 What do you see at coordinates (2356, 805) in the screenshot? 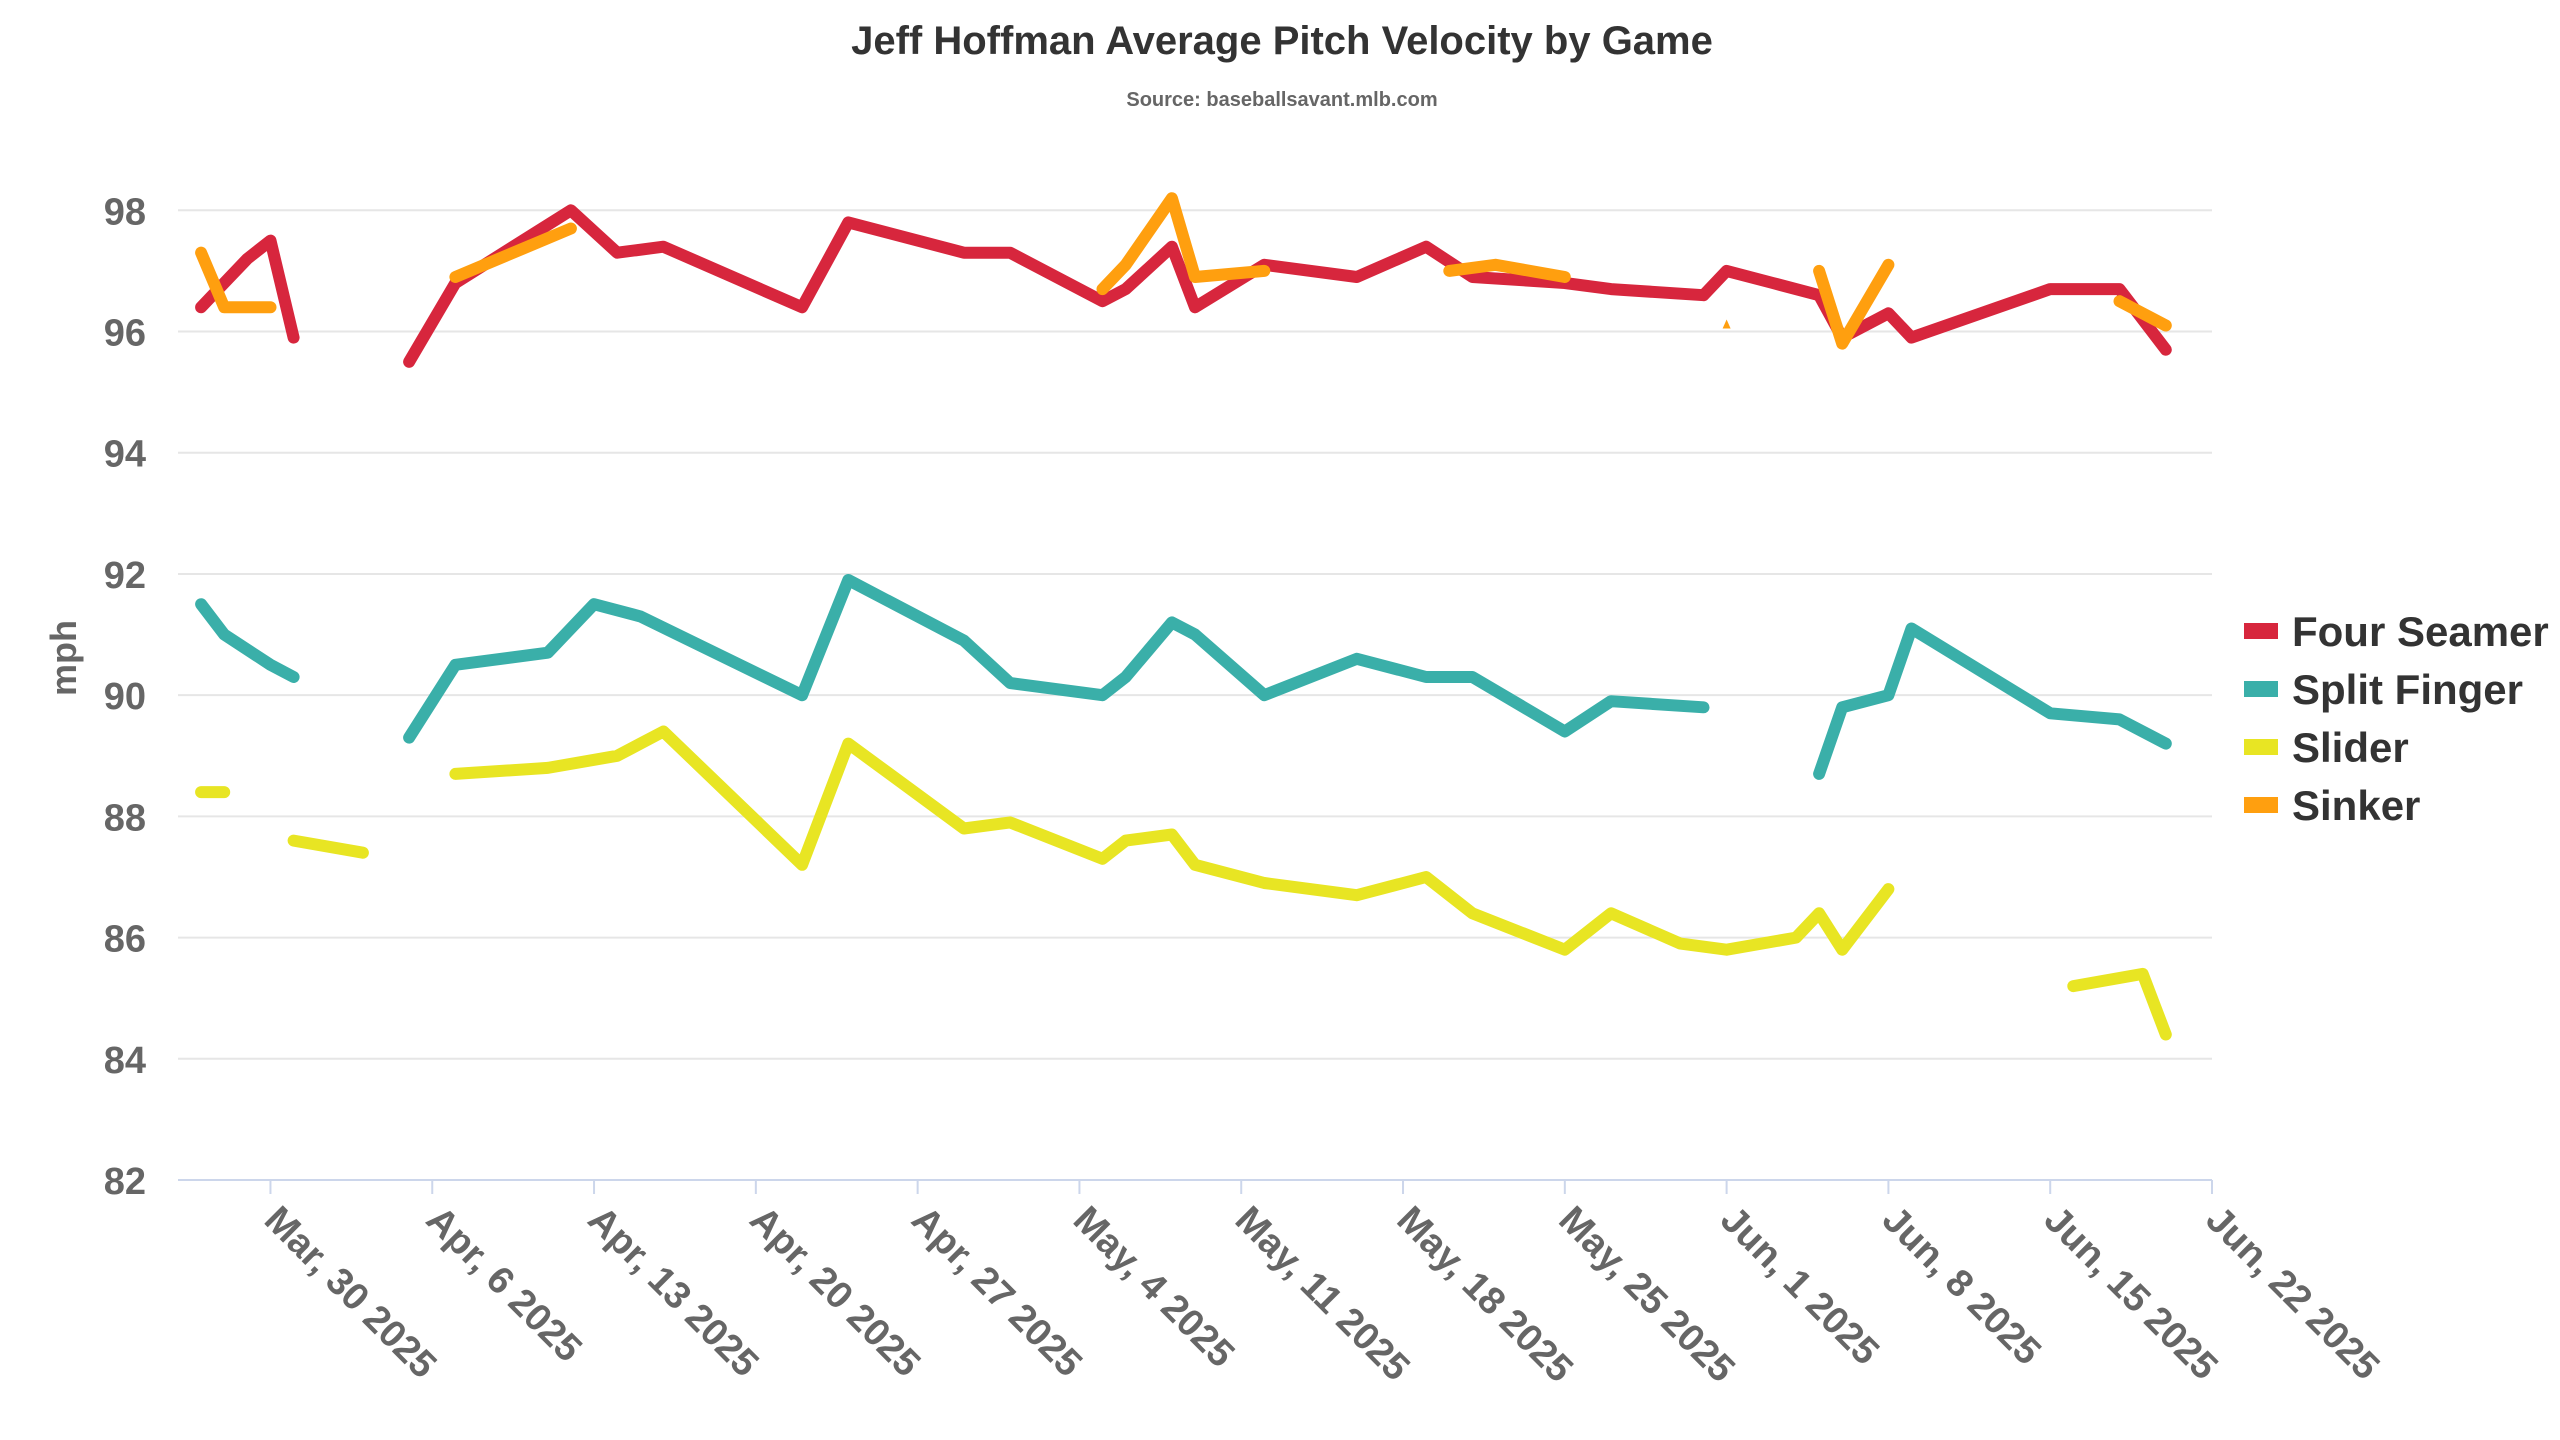
I see `legend-label: Sinker` at bounding box center [2356, 805].